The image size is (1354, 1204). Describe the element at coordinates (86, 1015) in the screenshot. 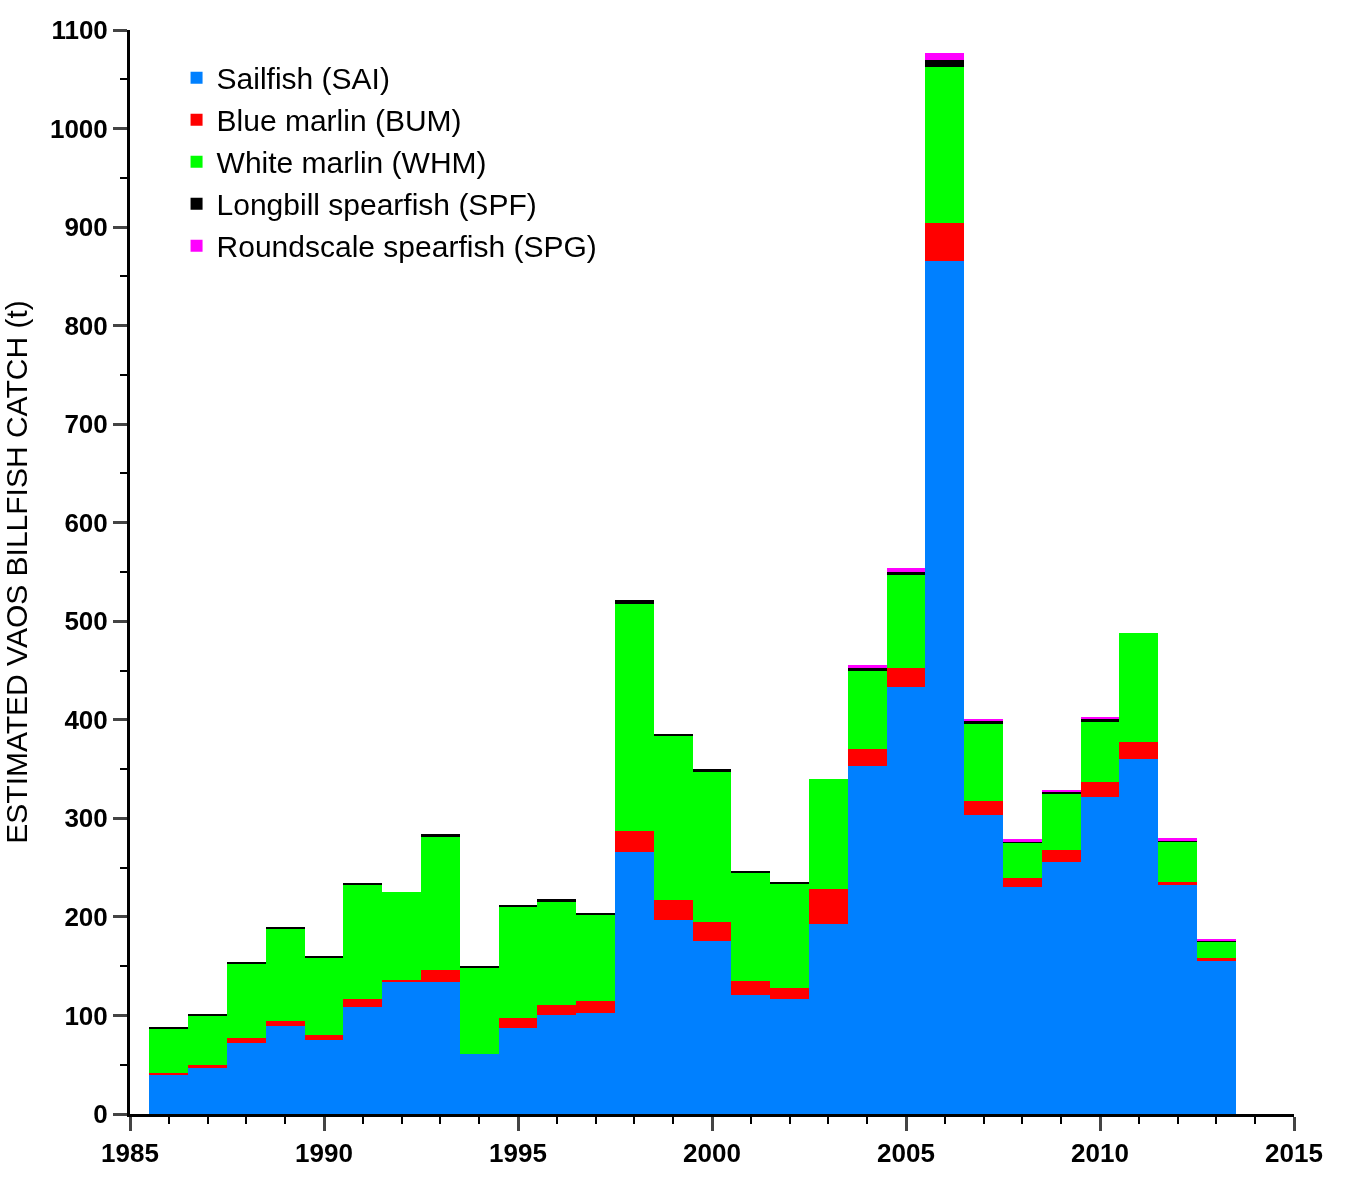

I see `y-tick-label: 100` at that location.